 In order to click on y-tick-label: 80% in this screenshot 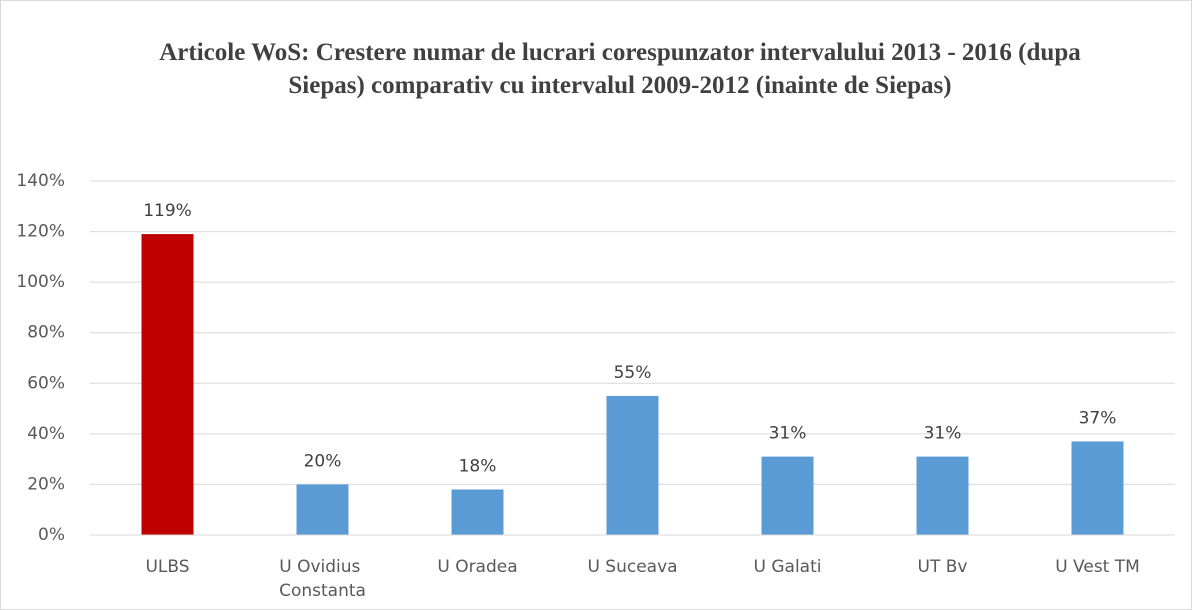, I will do `click(46, 333)`.